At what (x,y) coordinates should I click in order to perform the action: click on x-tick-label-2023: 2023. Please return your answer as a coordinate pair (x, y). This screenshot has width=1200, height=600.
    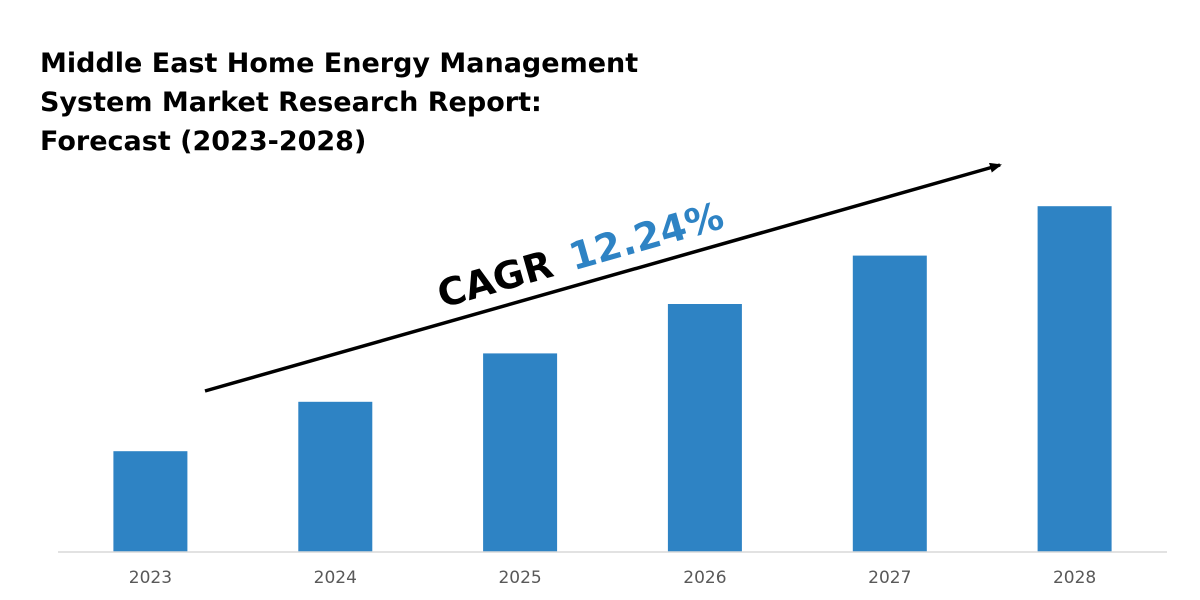
    Looking at the image, I should click on (150, 578).